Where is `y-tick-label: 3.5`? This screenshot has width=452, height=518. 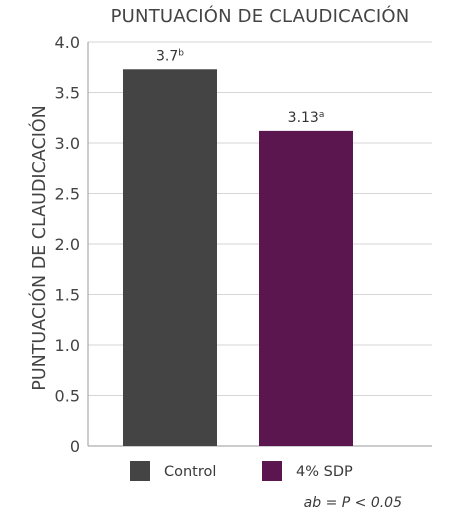 y-tick-label: 3.5 is located at coordinates (67, 93).